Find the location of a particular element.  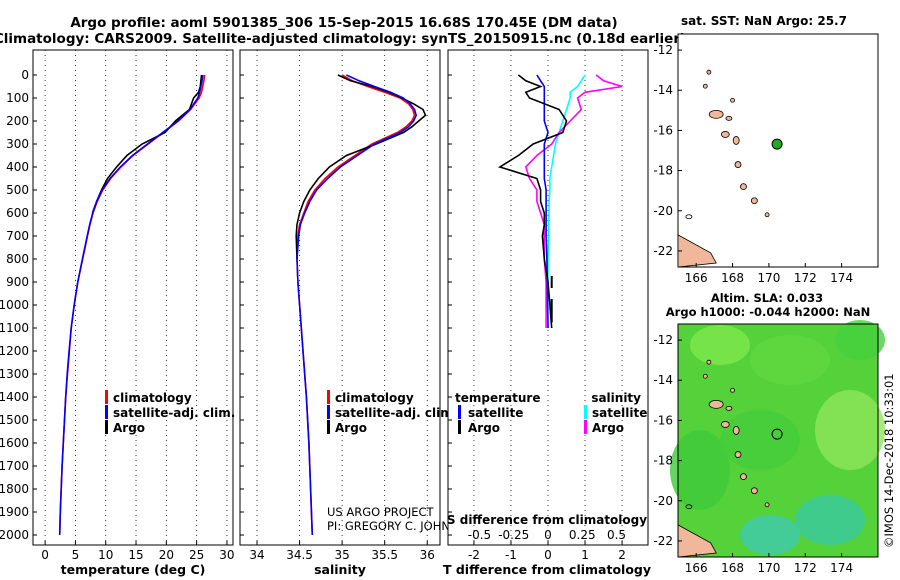

depth-tick-label: 600 is located at coordinates (17, 213).